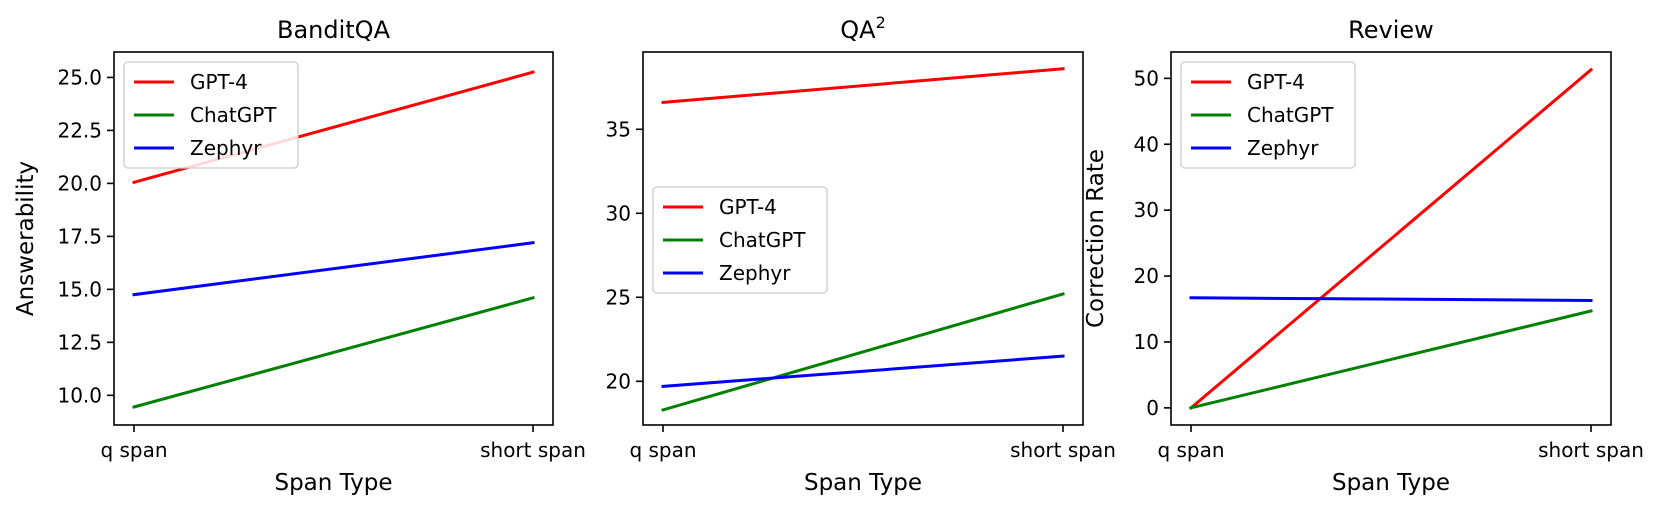  Describe the element at coordinates (1146, 78) in the screenshot. I see `y-tick-label: 50` at that location.